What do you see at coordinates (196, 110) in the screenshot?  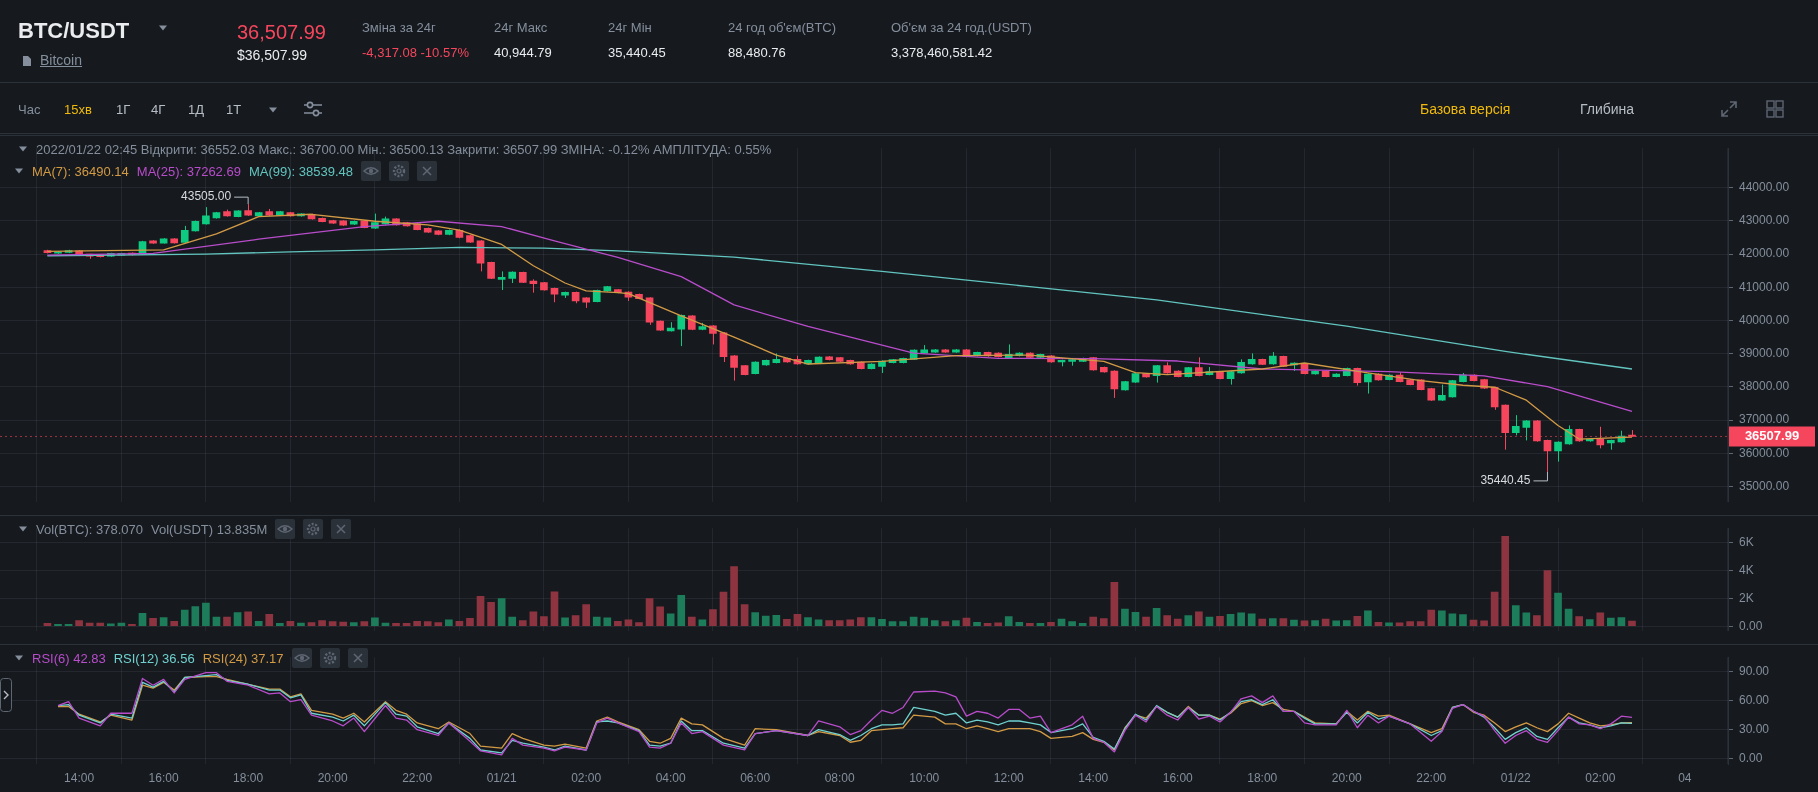 I see `text: 1Д` at bounding box center [196, 110].